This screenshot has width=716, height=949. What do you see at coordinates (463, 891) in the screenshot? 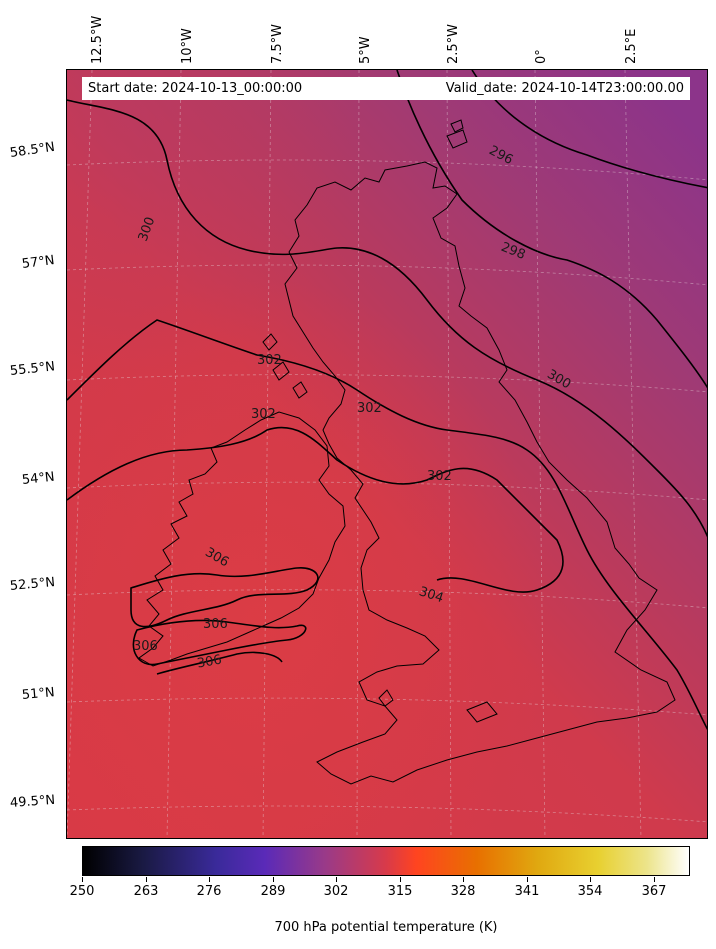
I see `colorbar-tick-label: 328` at bounding box center [463, 891].